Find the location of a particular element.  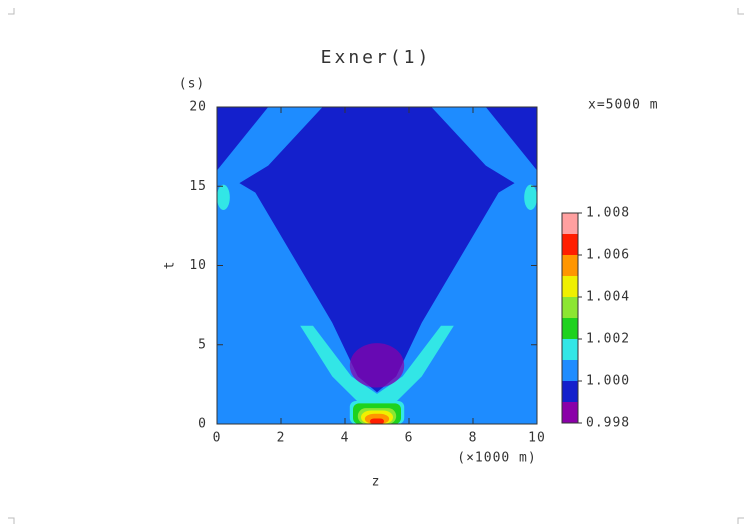

y-tick-label: 15 is located at coordinates (198, 186).